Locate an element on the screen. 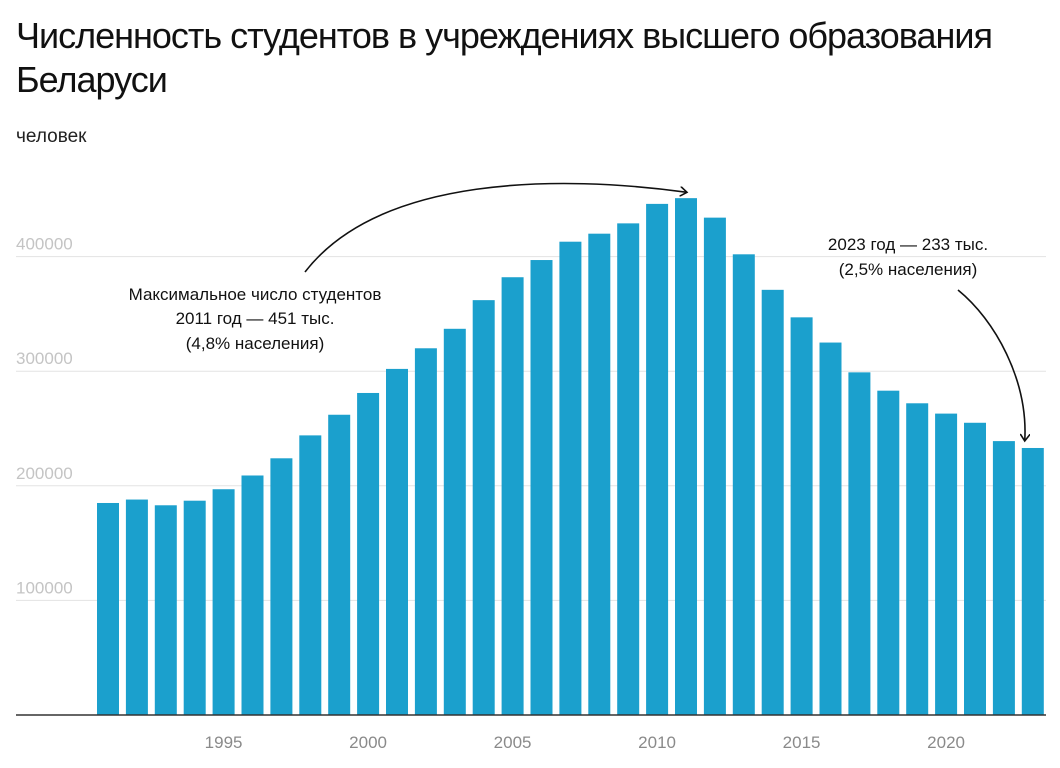  bar-2021 is located at coordinates (975, 568).